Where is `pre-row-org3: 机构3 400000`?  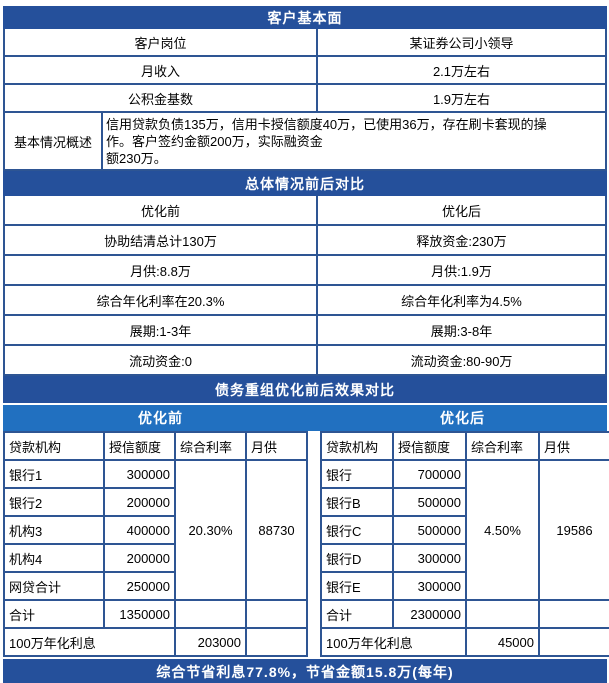 pre-row-org3: 机构3 400000 is located at coordinates (155, 530).